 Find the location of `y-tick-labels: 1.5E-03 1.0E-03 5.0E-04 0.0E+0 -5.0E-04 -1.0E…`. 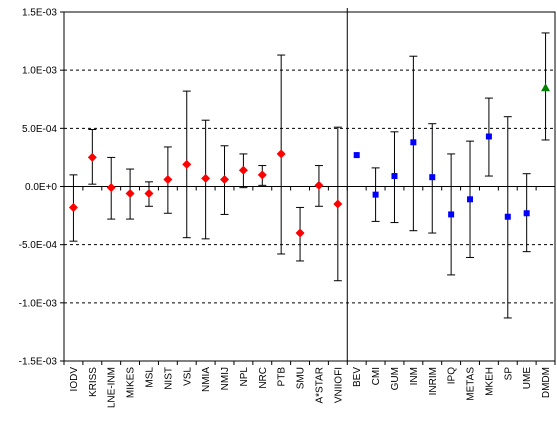

y-tick-labels: 1.5E-03 1.0E-03 5.0E-04 0.0E+0 -5.0E-04 -1.0E… is located at coordinates (38, 188).